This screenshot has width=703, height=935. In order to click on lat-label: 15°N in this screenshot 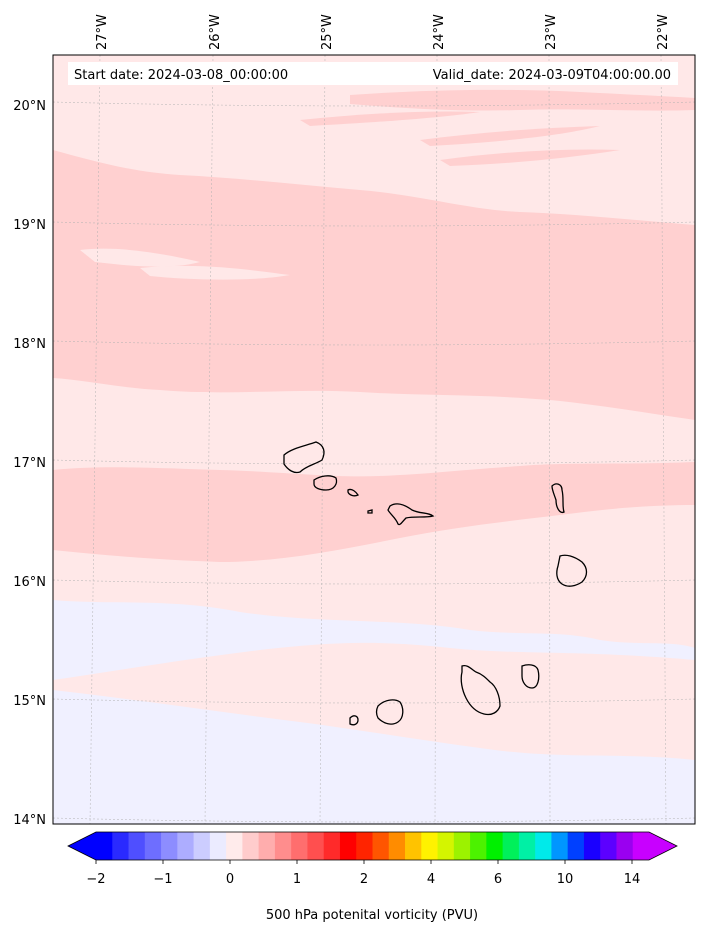, I will do `click(29, 701)`.